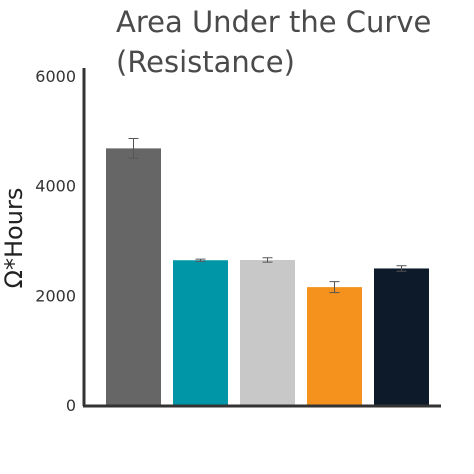 This screenshot has height=474, width=474. I want to click on y-tick-label: 2000, so click(55, 295).